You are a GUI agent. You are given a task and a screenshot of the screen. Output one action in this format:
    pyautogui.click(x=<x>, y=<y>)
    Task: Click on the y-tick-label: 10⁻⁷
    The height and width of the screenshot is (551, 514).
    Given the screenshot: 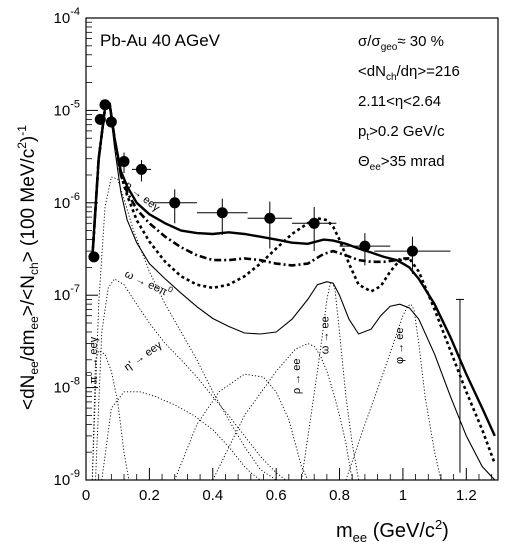 What is the action you would take?
    pyautogui.click(x=67, y=293)
    